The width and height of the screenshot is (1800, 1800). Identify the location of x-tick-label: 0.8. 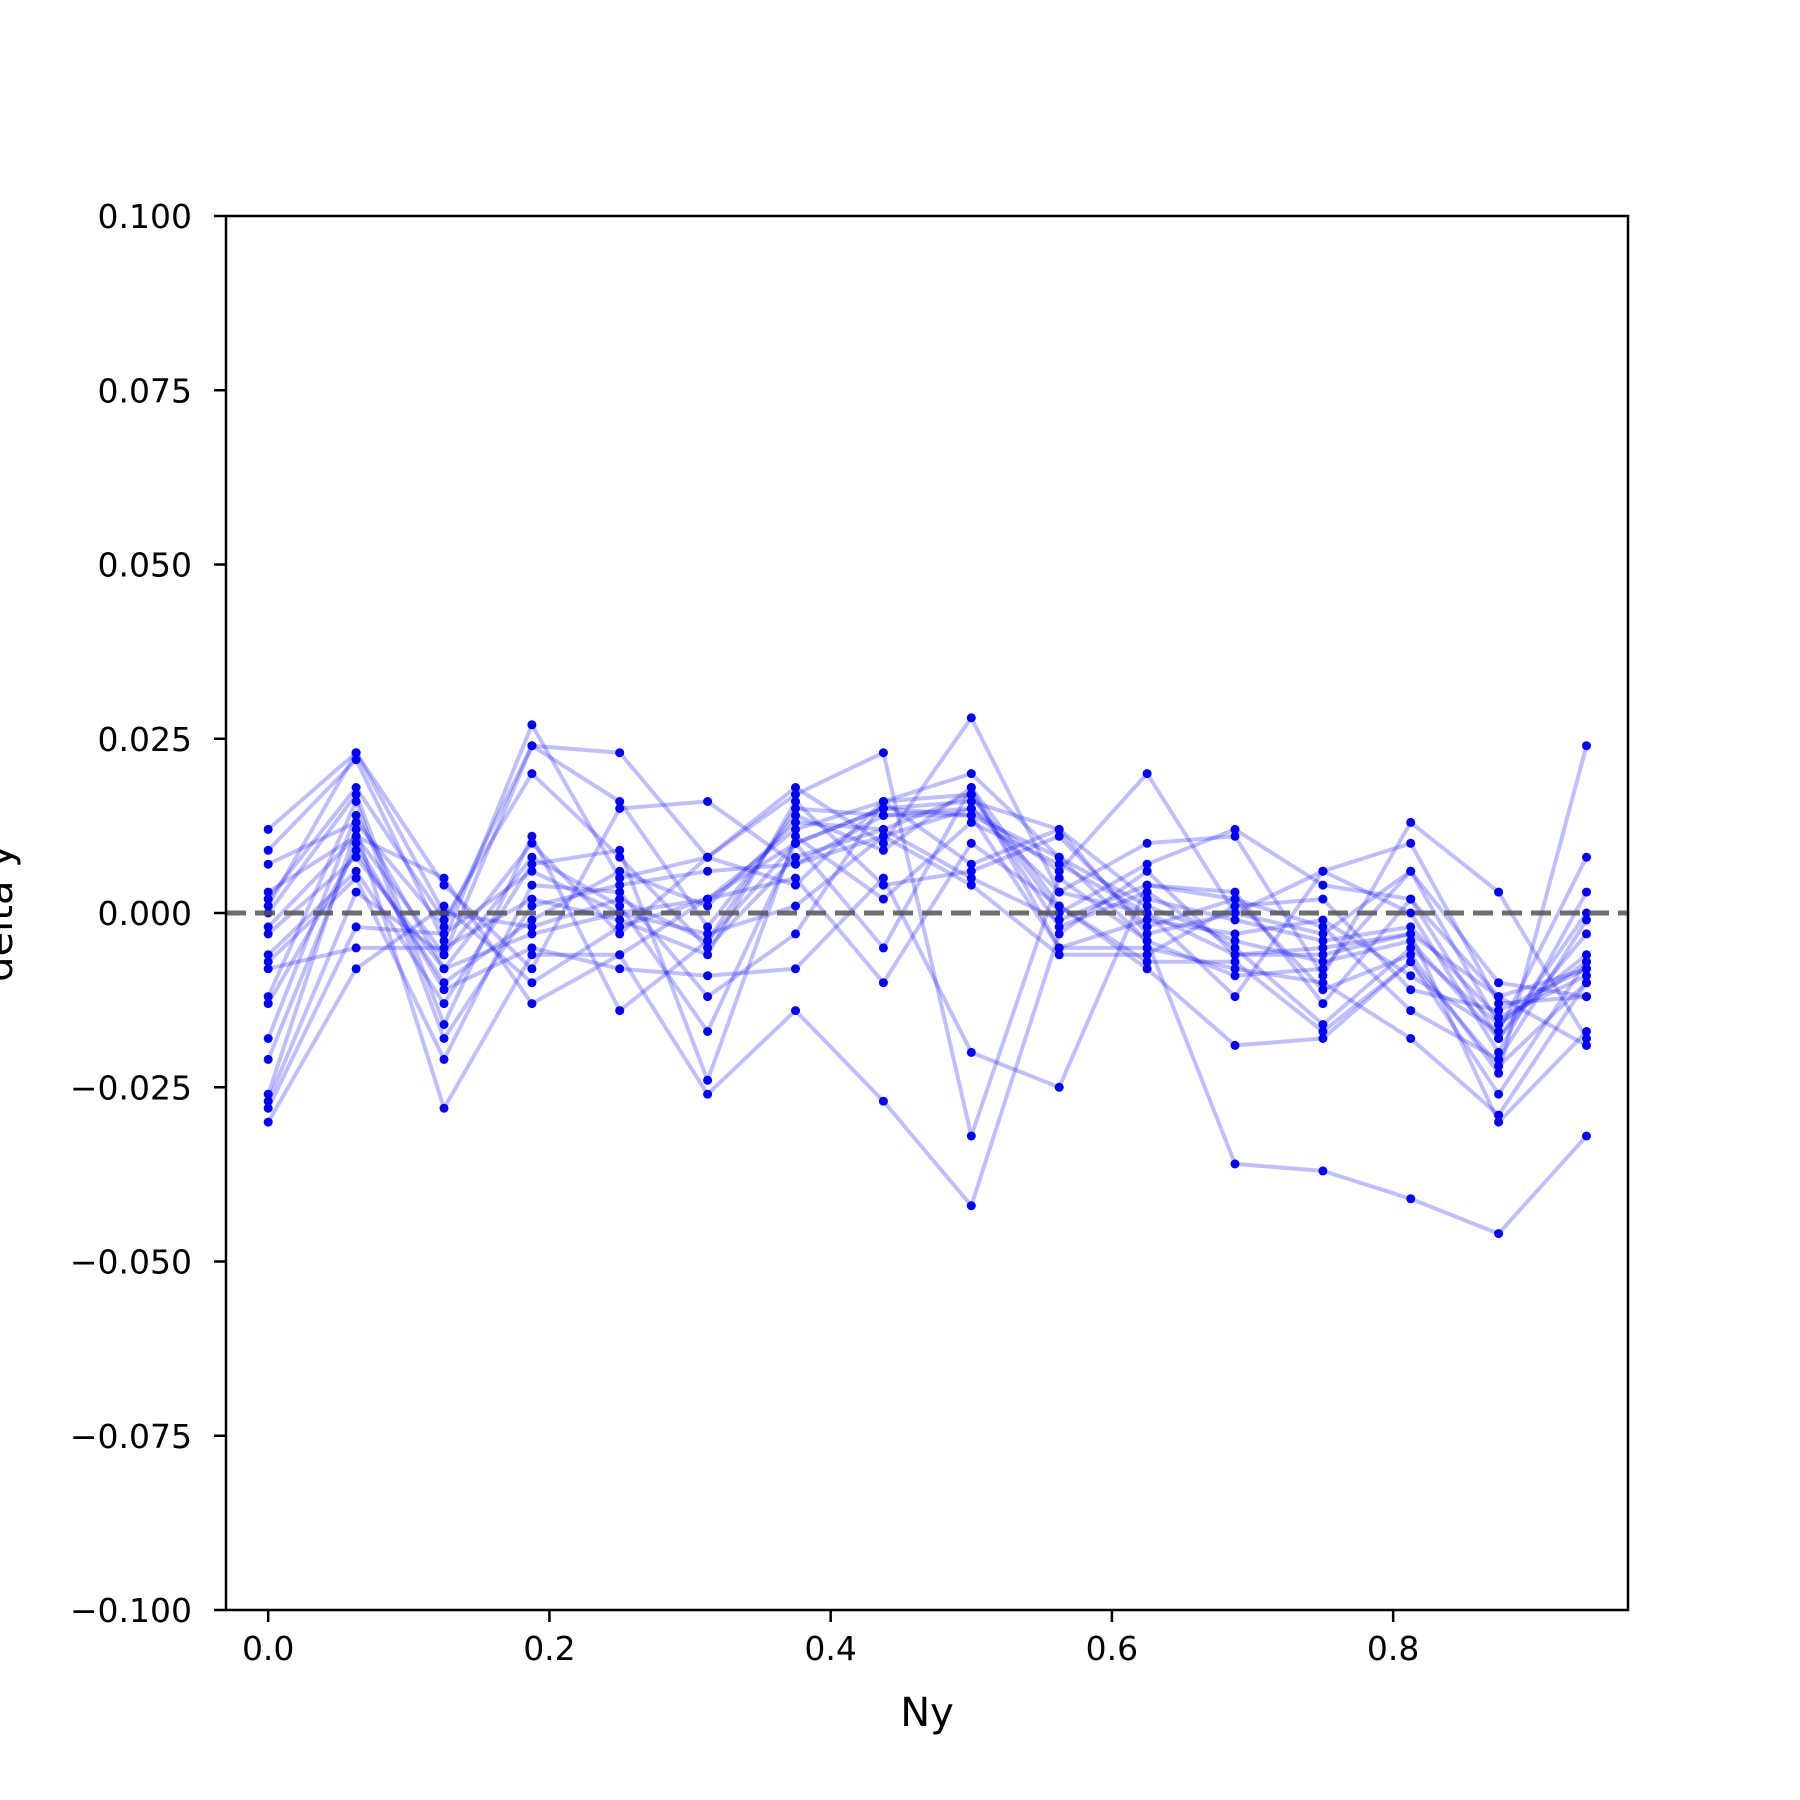
(1393, 1648).